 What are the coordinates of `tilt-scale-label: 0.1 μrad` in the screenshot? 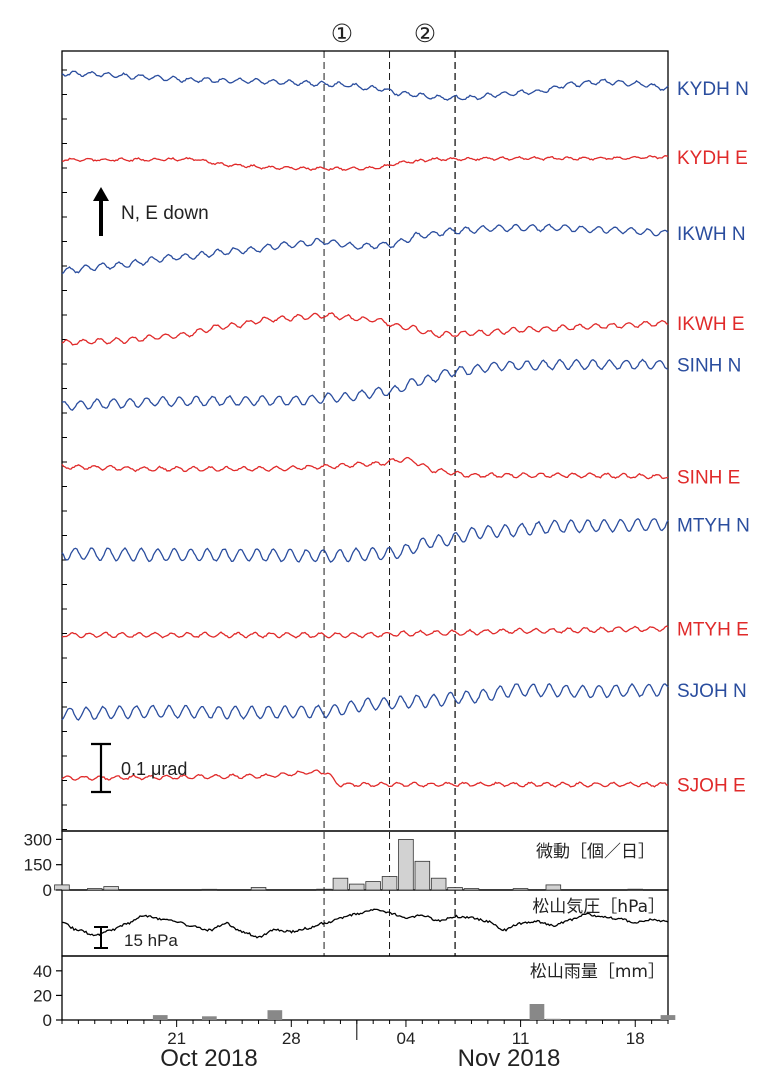 It's located at (154, 769).